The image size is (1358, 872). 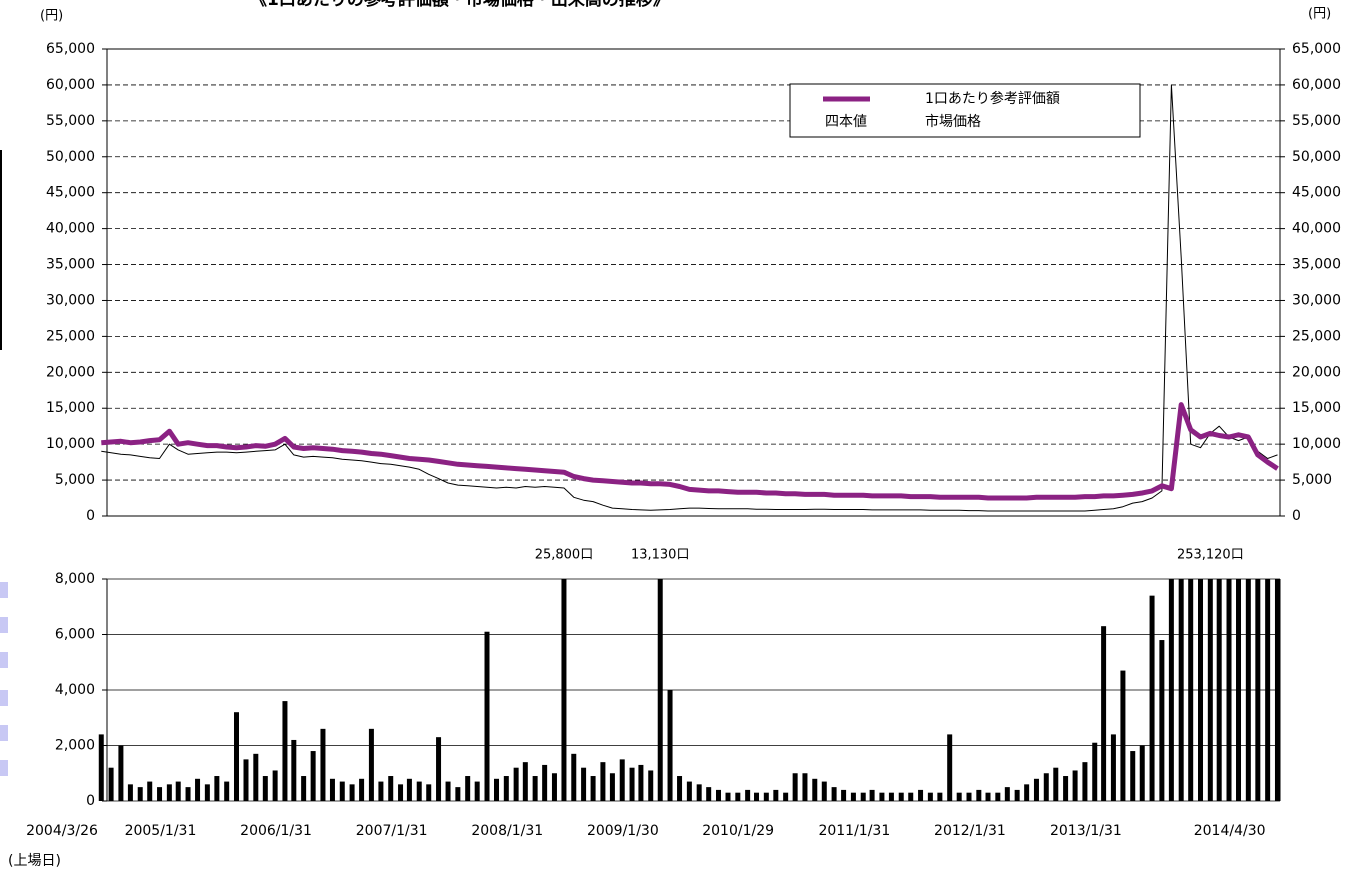 What do you see at coordinates (75, 579) in the screenshot?
I see `y-tick-label: 8,000` at bounding box center [75, 579].